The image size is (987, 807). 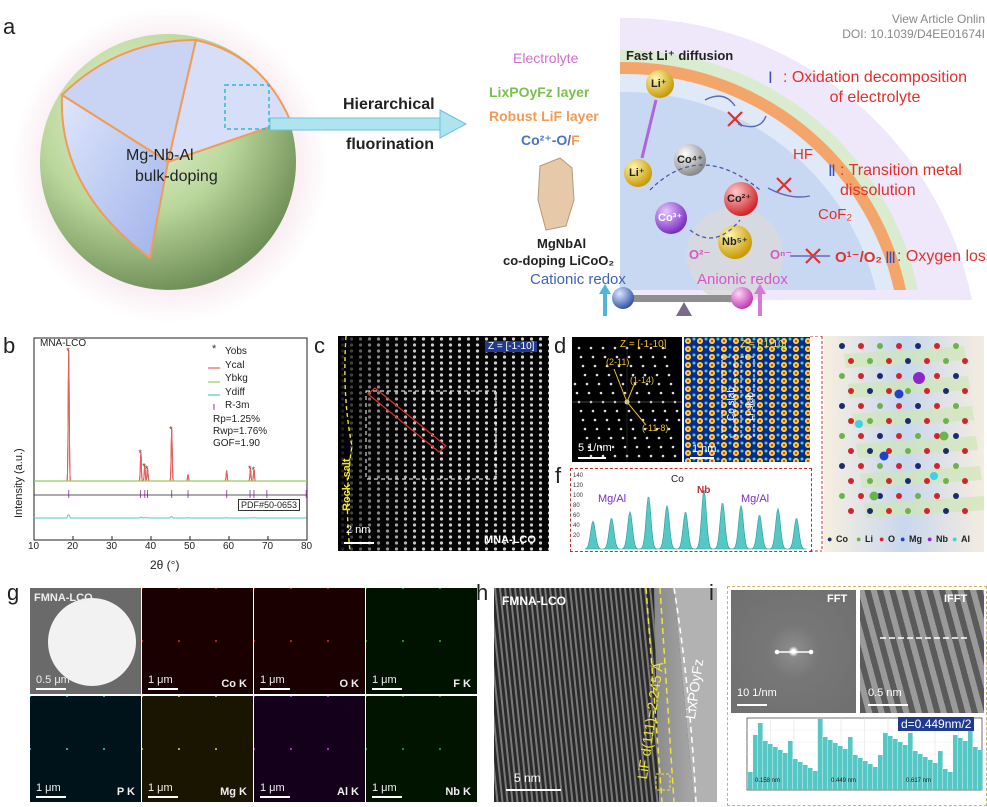 I want to click on spot-2-11: (2-11), so click(x=618, y=362).